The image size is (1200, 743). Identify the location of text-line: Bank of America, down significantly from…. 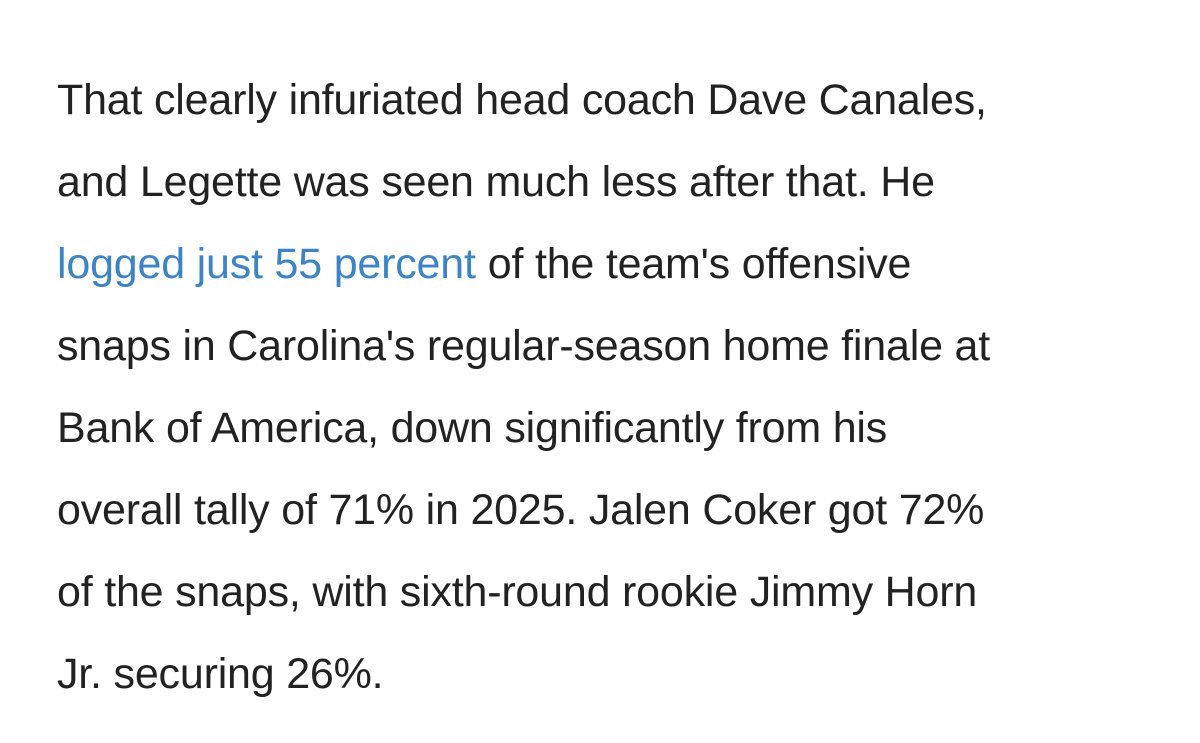
(472, 428).